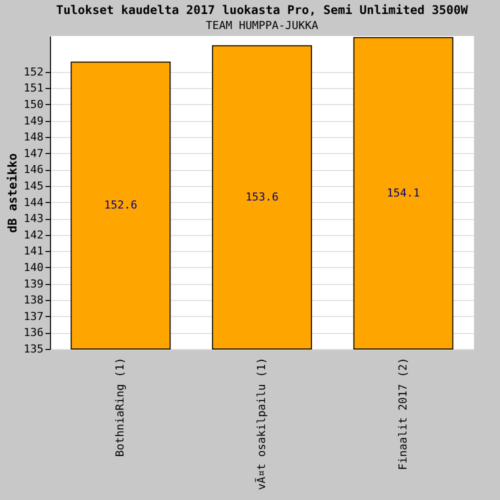 The width and height of the screenshot is (500, 500). I want to click on y-axis-title: dB asteikko, so click(13, 193).